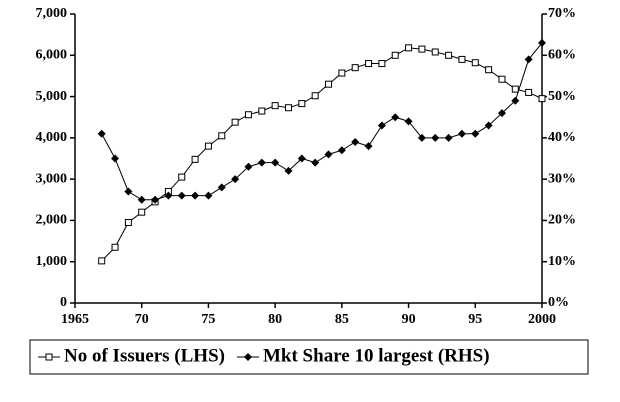 The height and width of the screenshot is (402, 620). I want to click on x-tick-label: 95, so click(475, 319).